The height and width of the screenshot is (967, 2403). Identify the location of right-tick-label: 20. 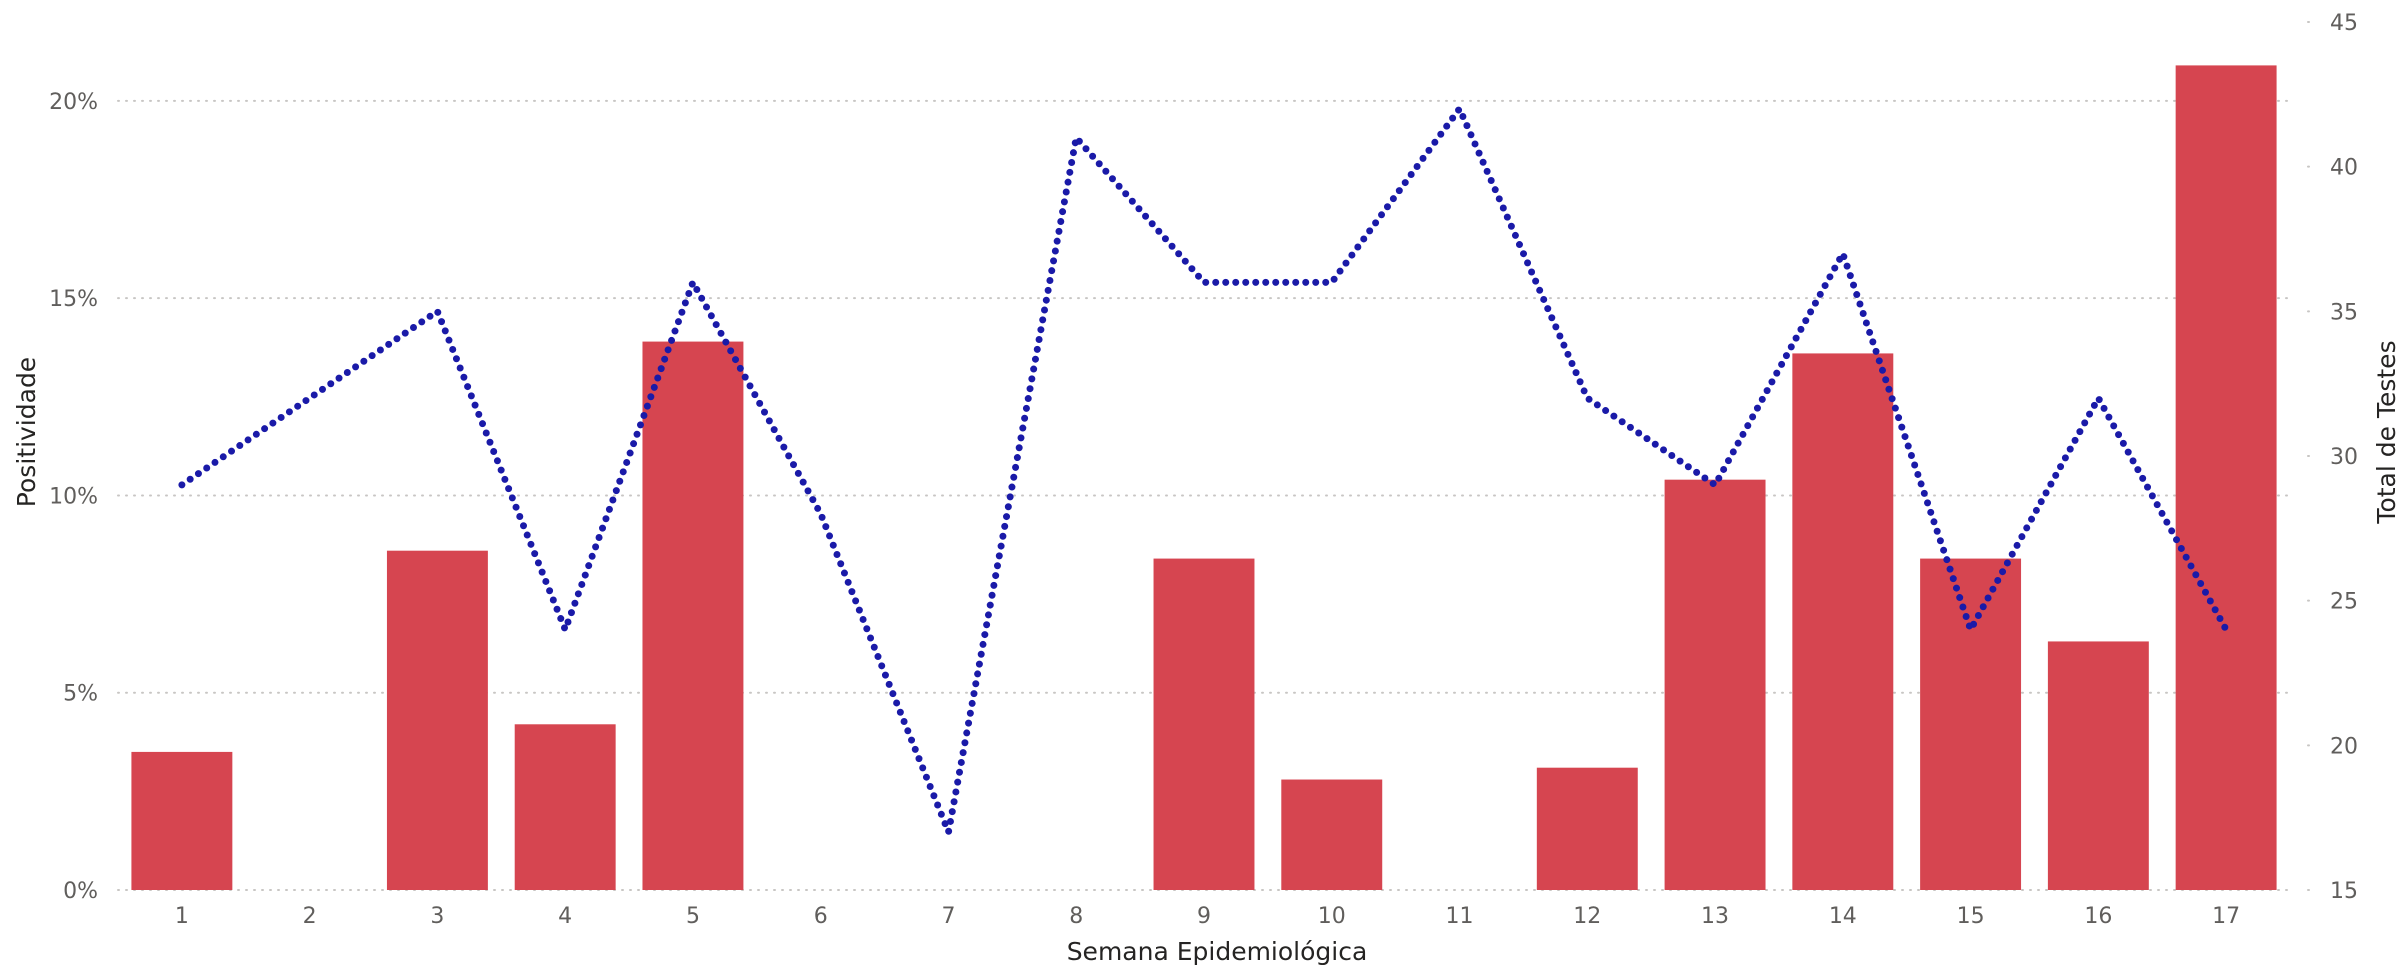
(2344, 746).